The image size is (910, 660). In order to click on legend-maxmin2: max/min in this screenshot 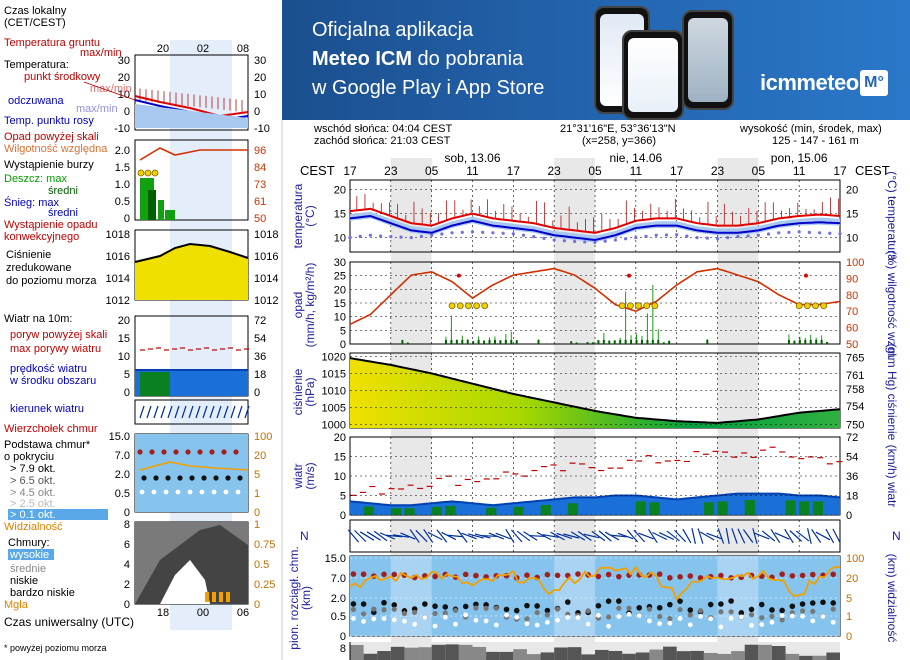, I will do `click(97, 109)`.